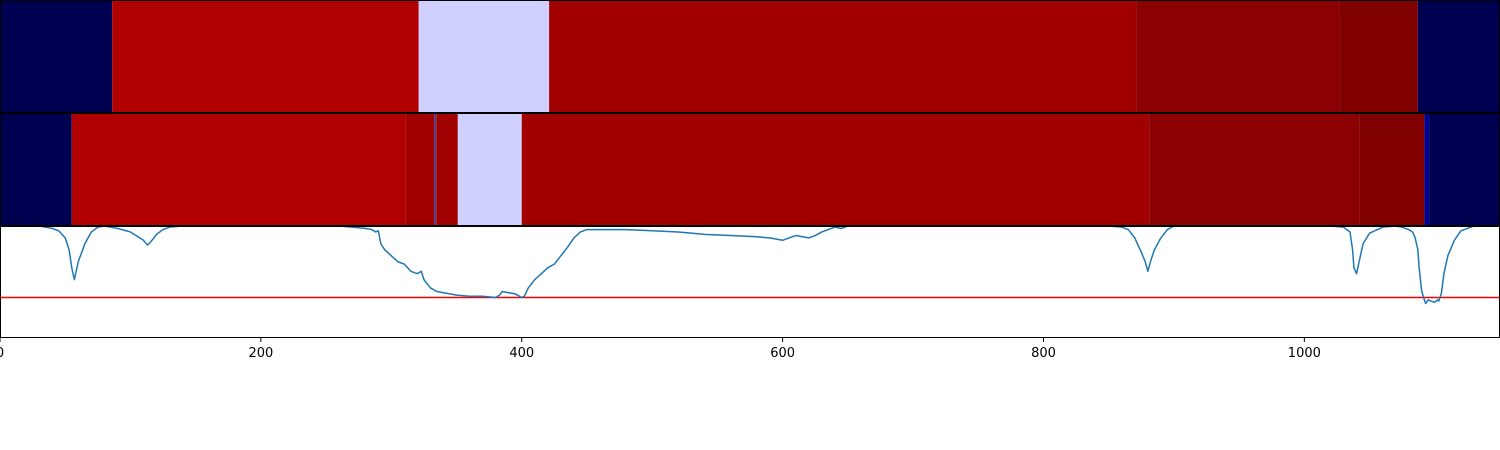 This screenshot has width=1500, height=450. Describe the element at coordinates (260, 353) in the screenshot. I see `x-tick-label: 200` at that location.